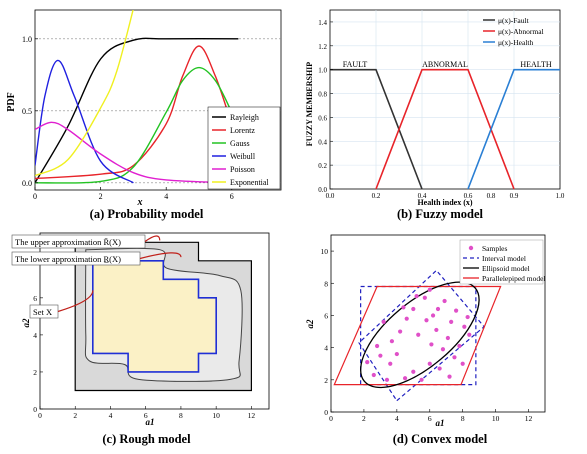  I want to click on legend-label: Gauss, so click(240, 143).